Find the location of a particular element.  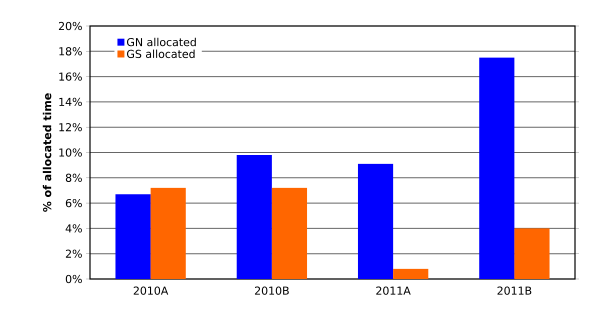

legend-label: GS allocated is located at coordinates (161, 54).